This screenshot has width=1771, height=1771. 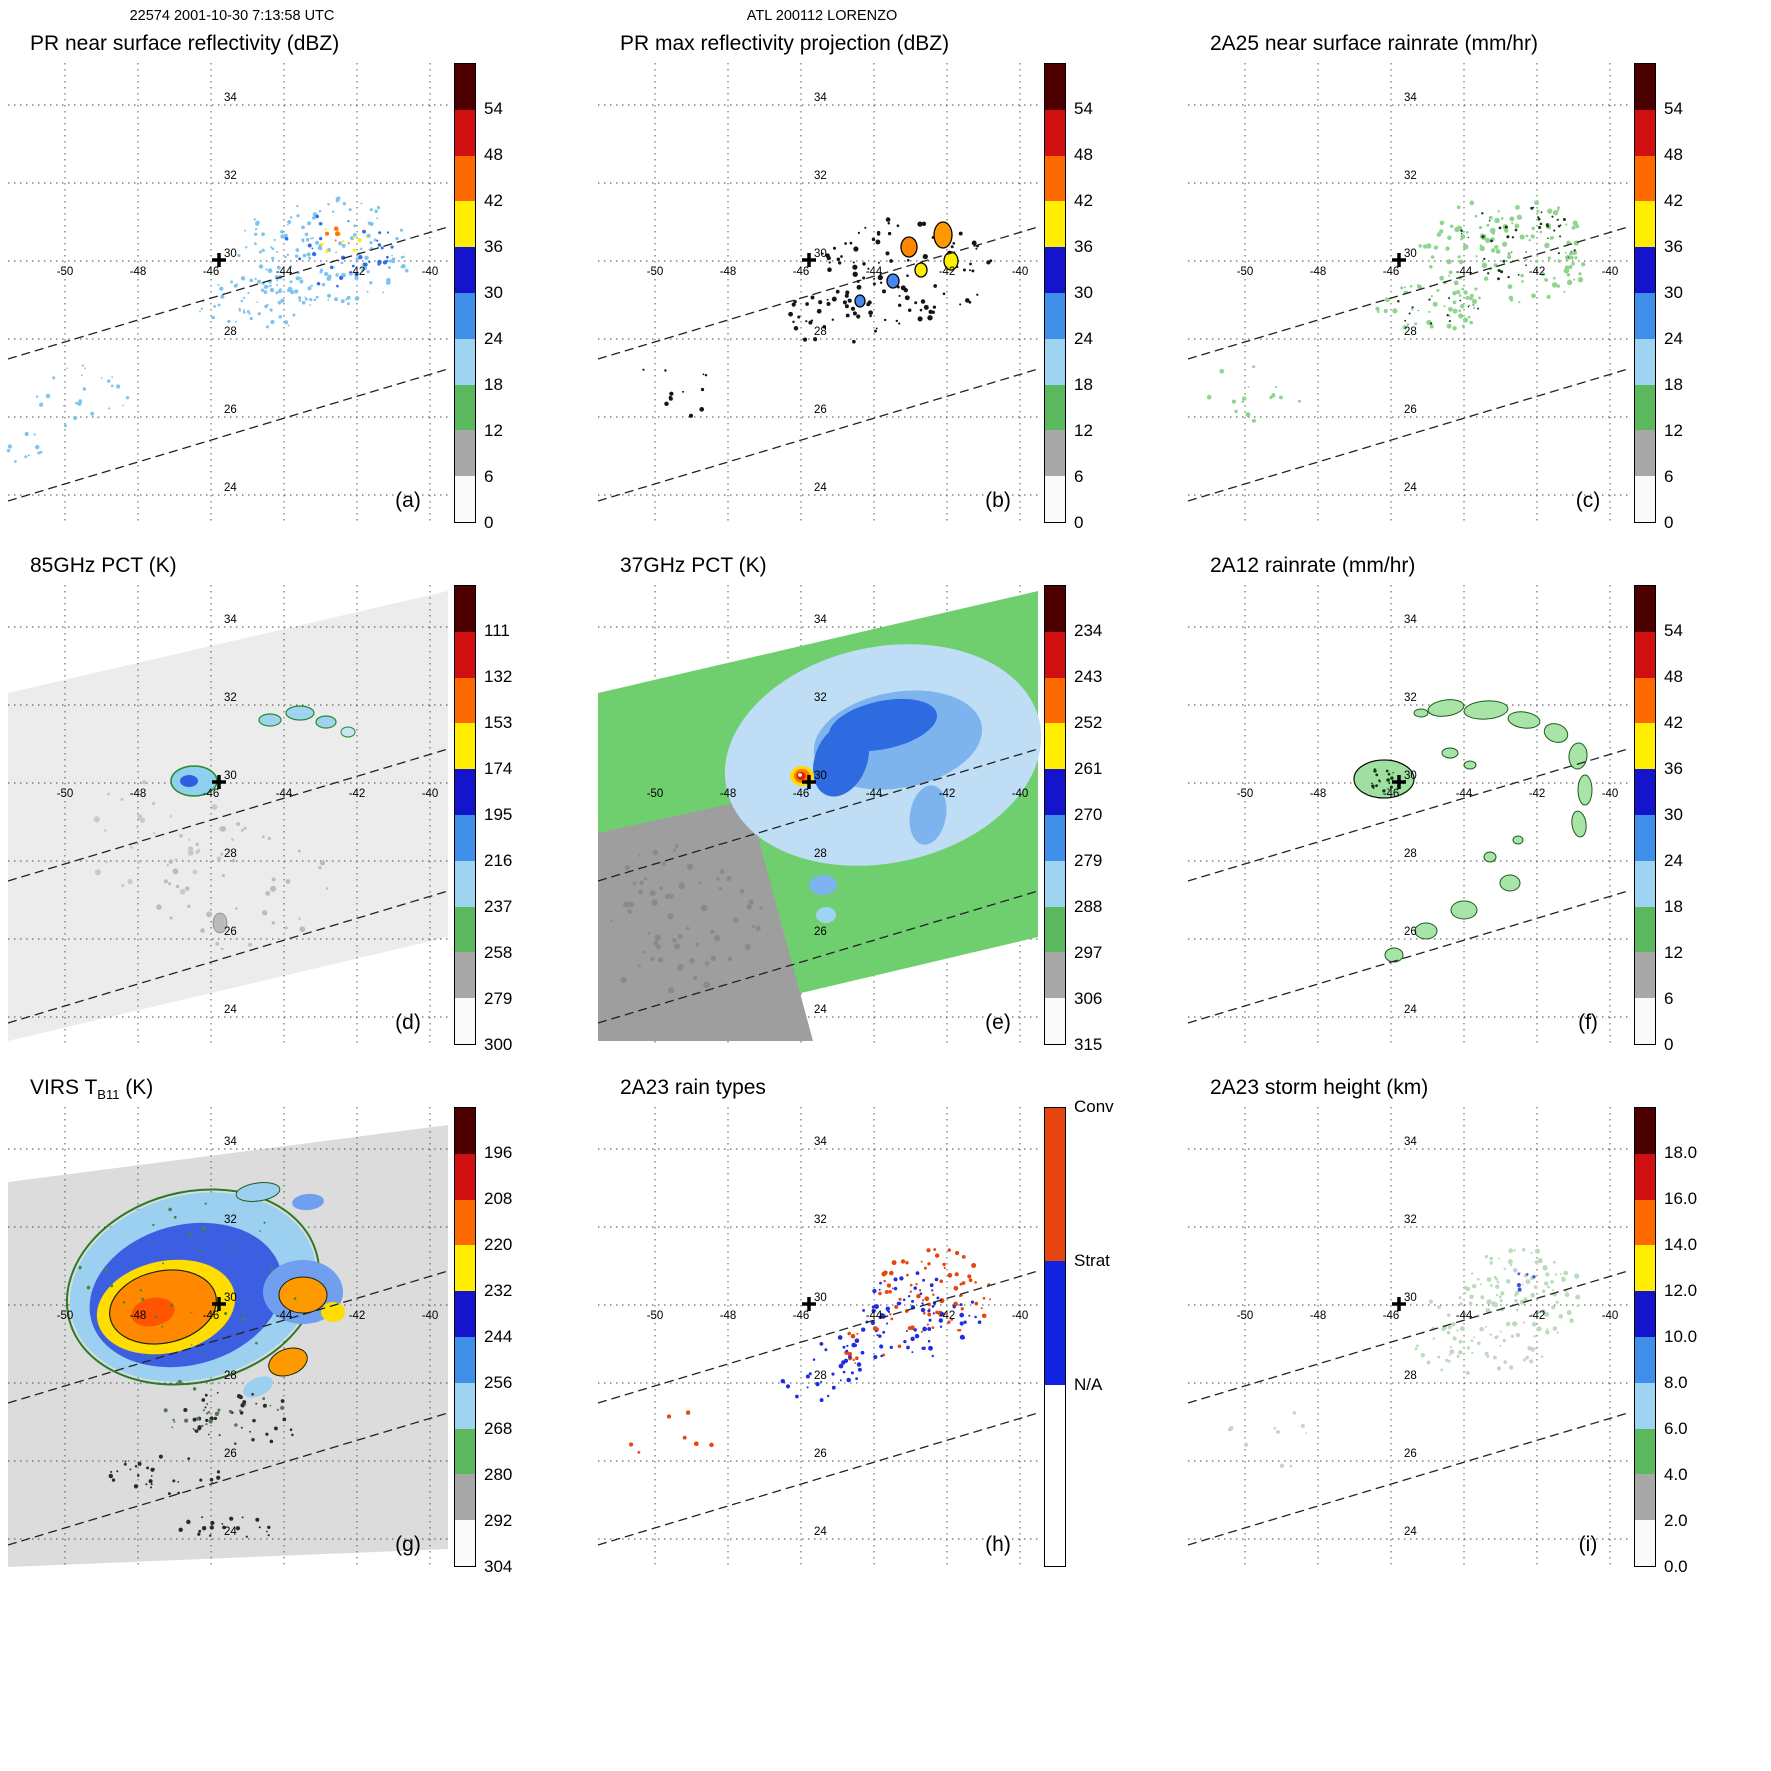 I want to click on lat-label: 24, so click(x=820, y=488).